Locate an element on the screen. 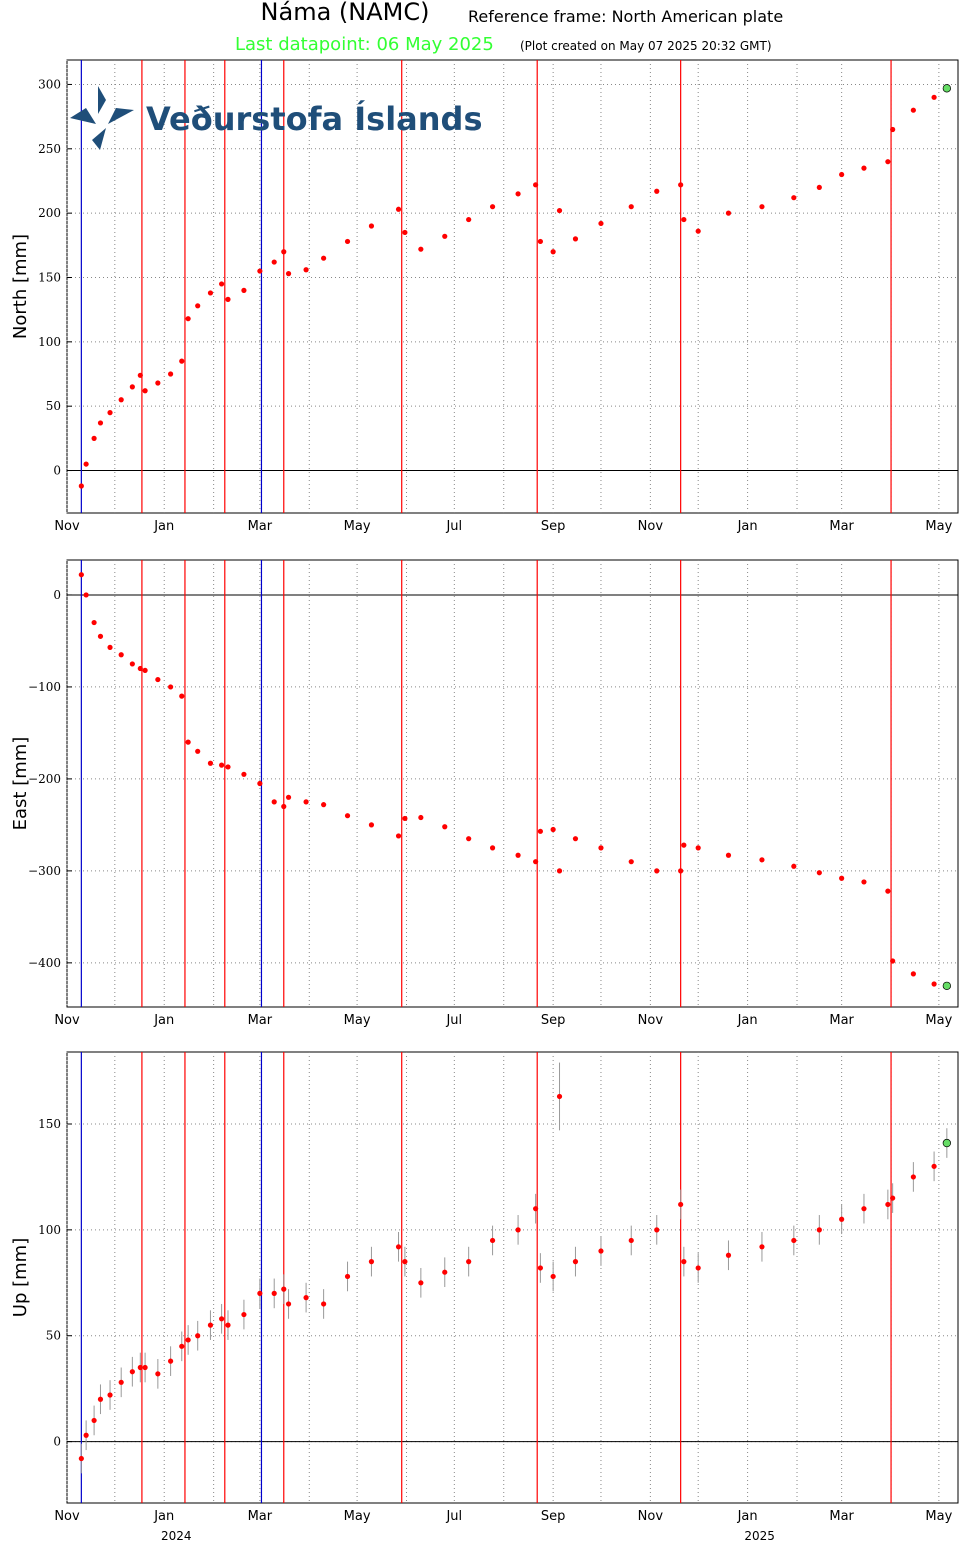 The height and width of the screenshot is (1547, 971). y-tick-label: 0 is located at coordinates (57, 595).